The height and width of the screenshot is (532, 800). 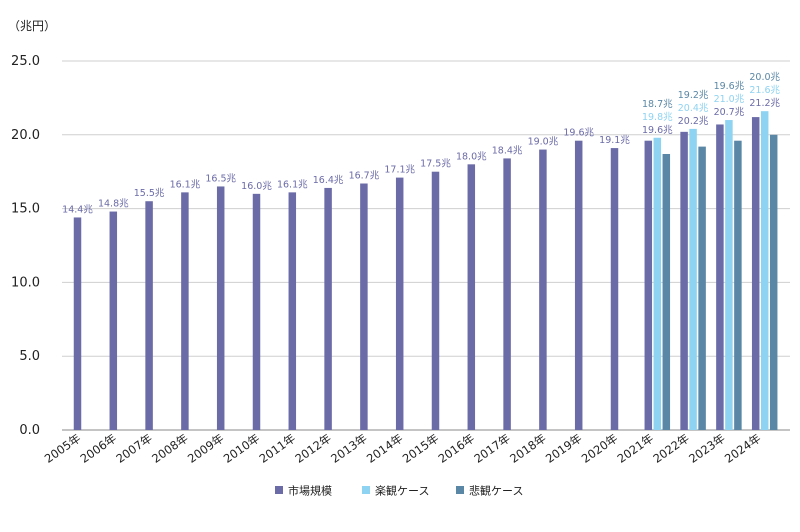 What do you see at coordinates (670, 448) in the screenshot?
I see `x-tick-label: 2022年` at bounding box center [670, 448].